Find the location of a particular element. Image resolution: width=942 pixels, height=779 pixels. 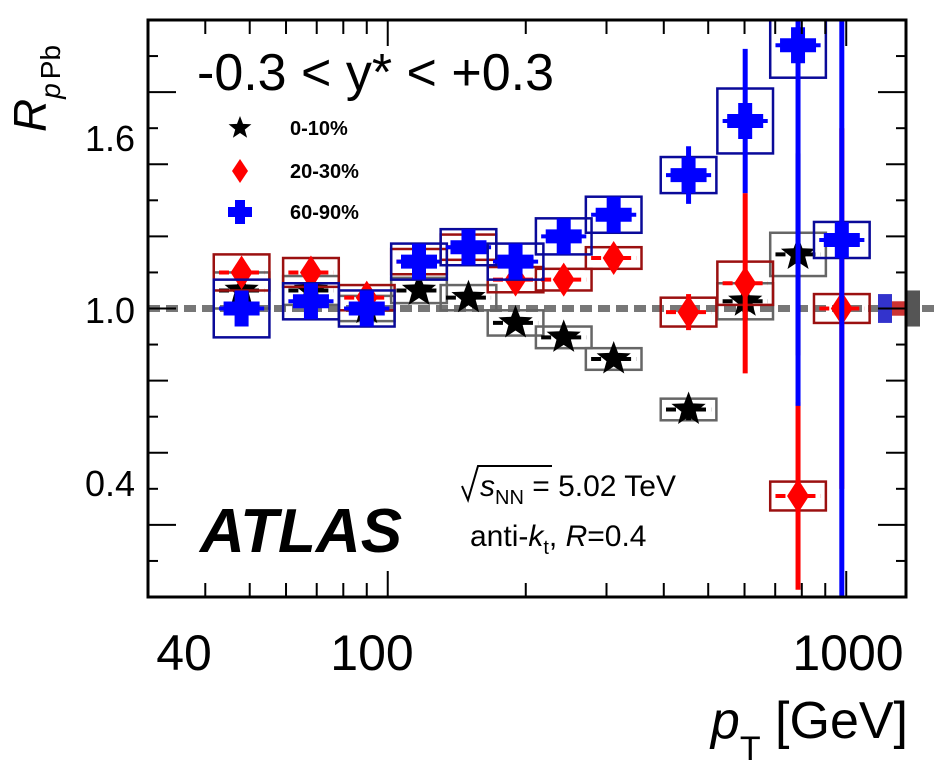

y-axis-sub1: p is located at coordinates (50, 91).